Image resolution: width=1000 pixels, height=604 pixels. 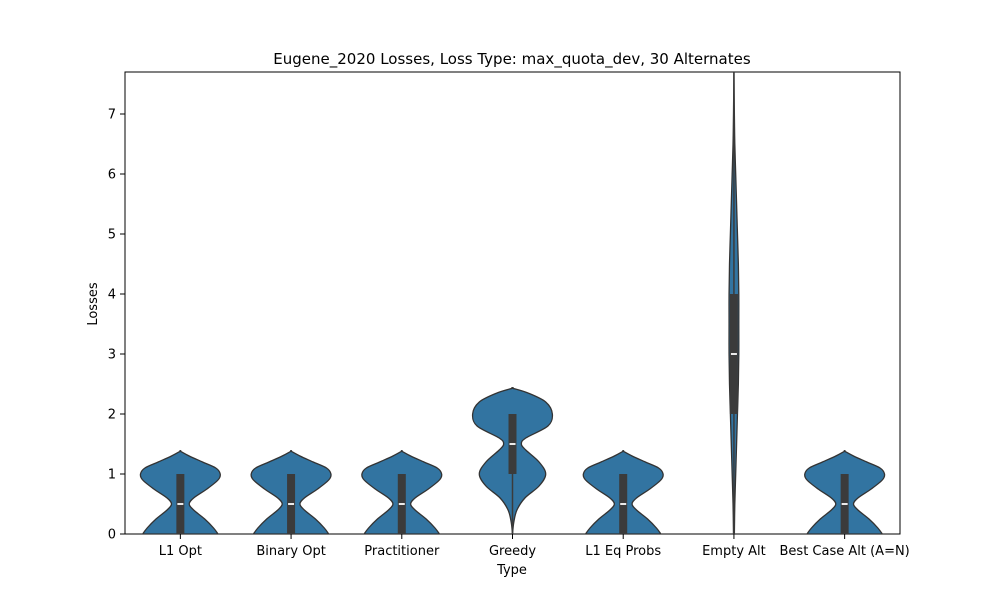 I want to click on y-axis-label: Losses, so click(x=93, y=304).